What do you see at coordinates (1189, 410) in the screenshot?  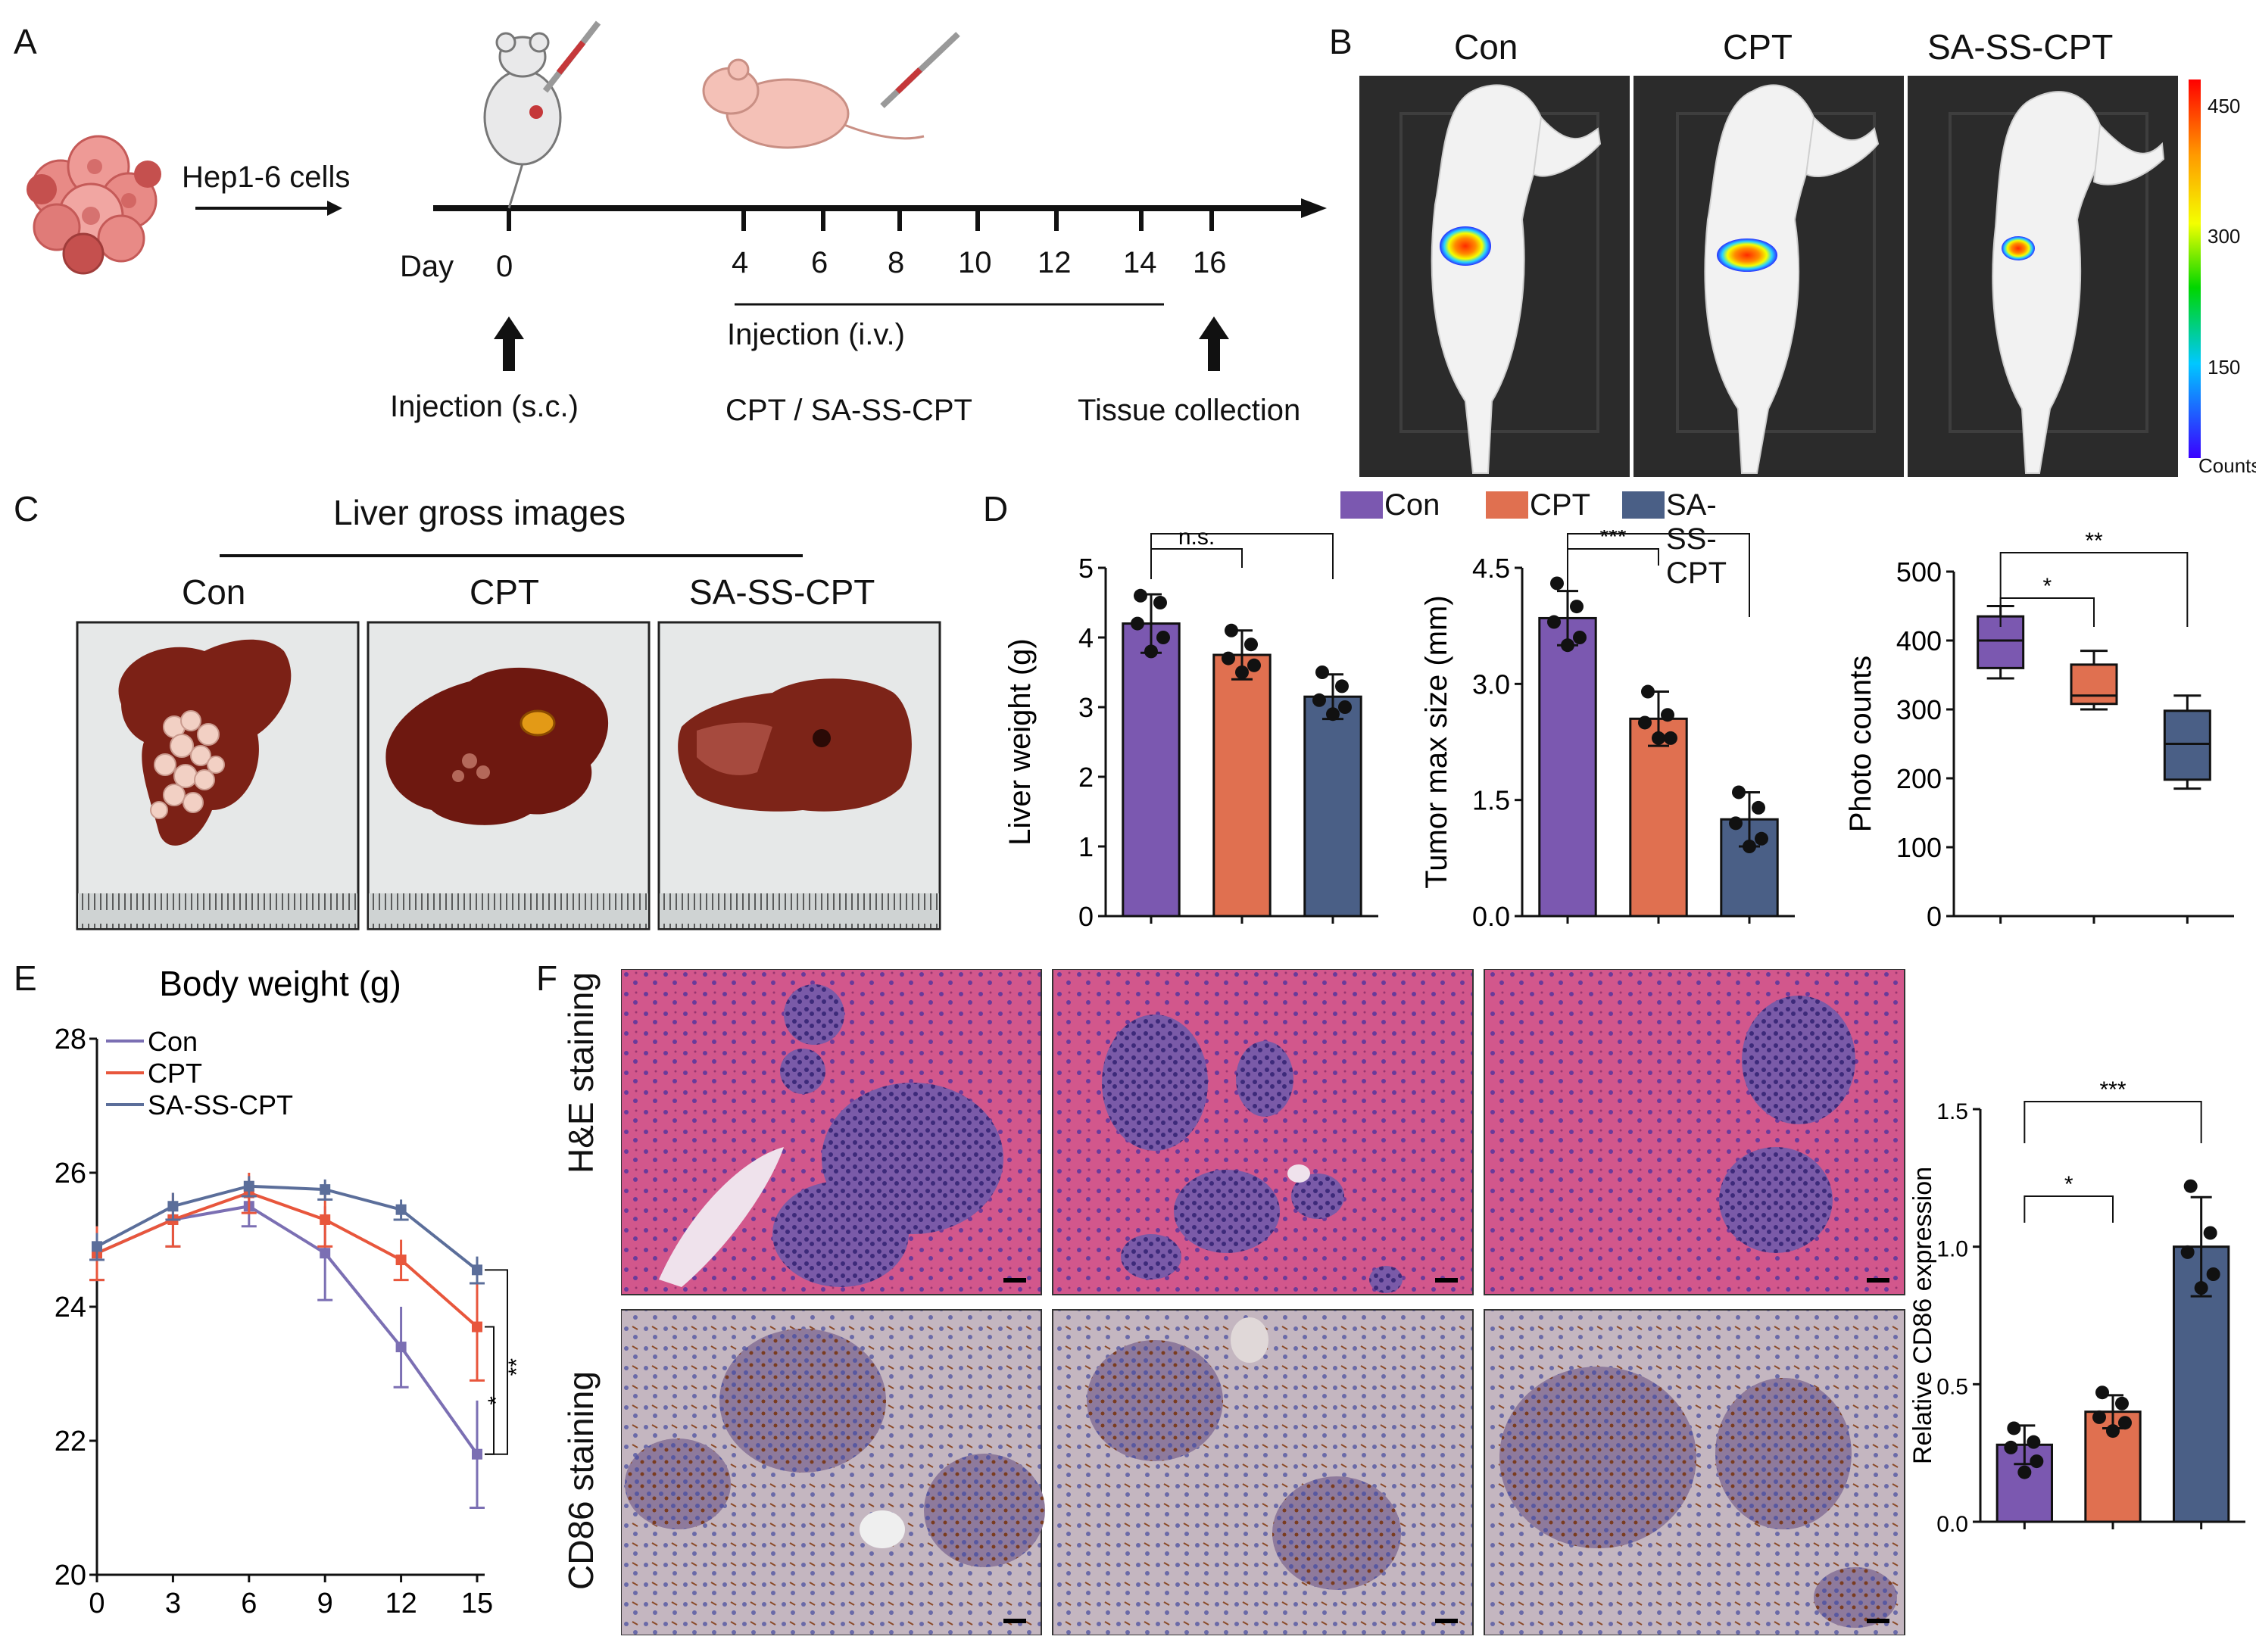 I see `tissue-collection-label: Tissue collection` at bounding box center [1189, 410].